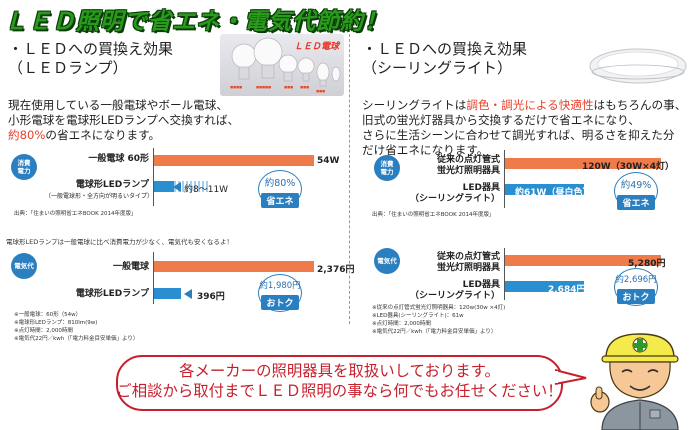 This screenshot has width=700, height=430. I want to click on right-cost-bubble: 約2,696円 おトク, so click(636, 287).